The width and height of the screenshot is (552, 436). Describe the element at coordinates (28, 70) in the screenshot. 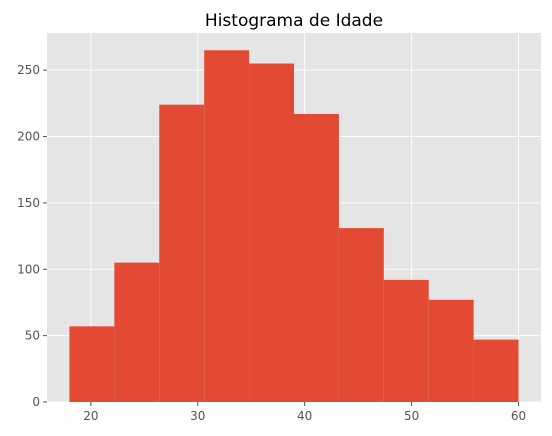

I see `y-tick-label: 250` at that location.